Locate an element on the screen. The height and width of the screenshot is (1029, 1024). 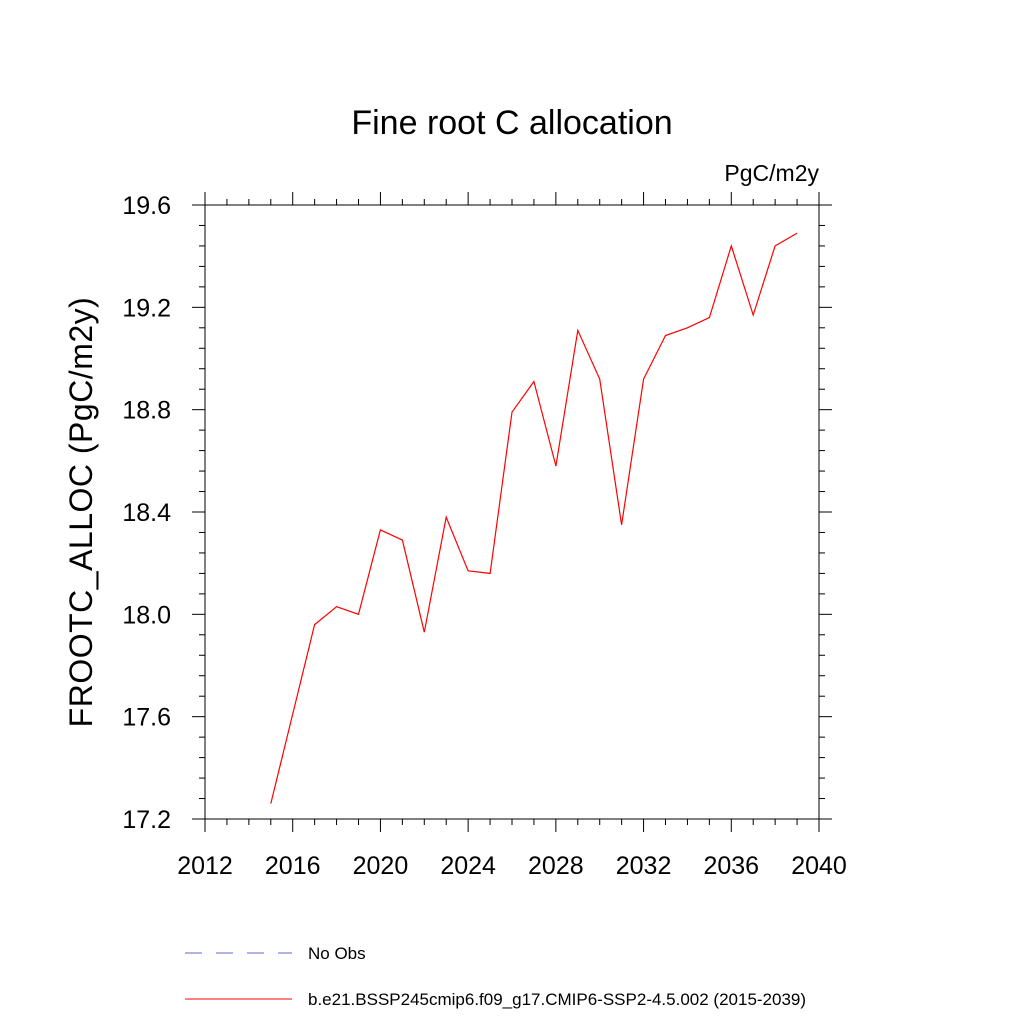
chart-title: Fine root C allocation is located at coordinates (511, 123).